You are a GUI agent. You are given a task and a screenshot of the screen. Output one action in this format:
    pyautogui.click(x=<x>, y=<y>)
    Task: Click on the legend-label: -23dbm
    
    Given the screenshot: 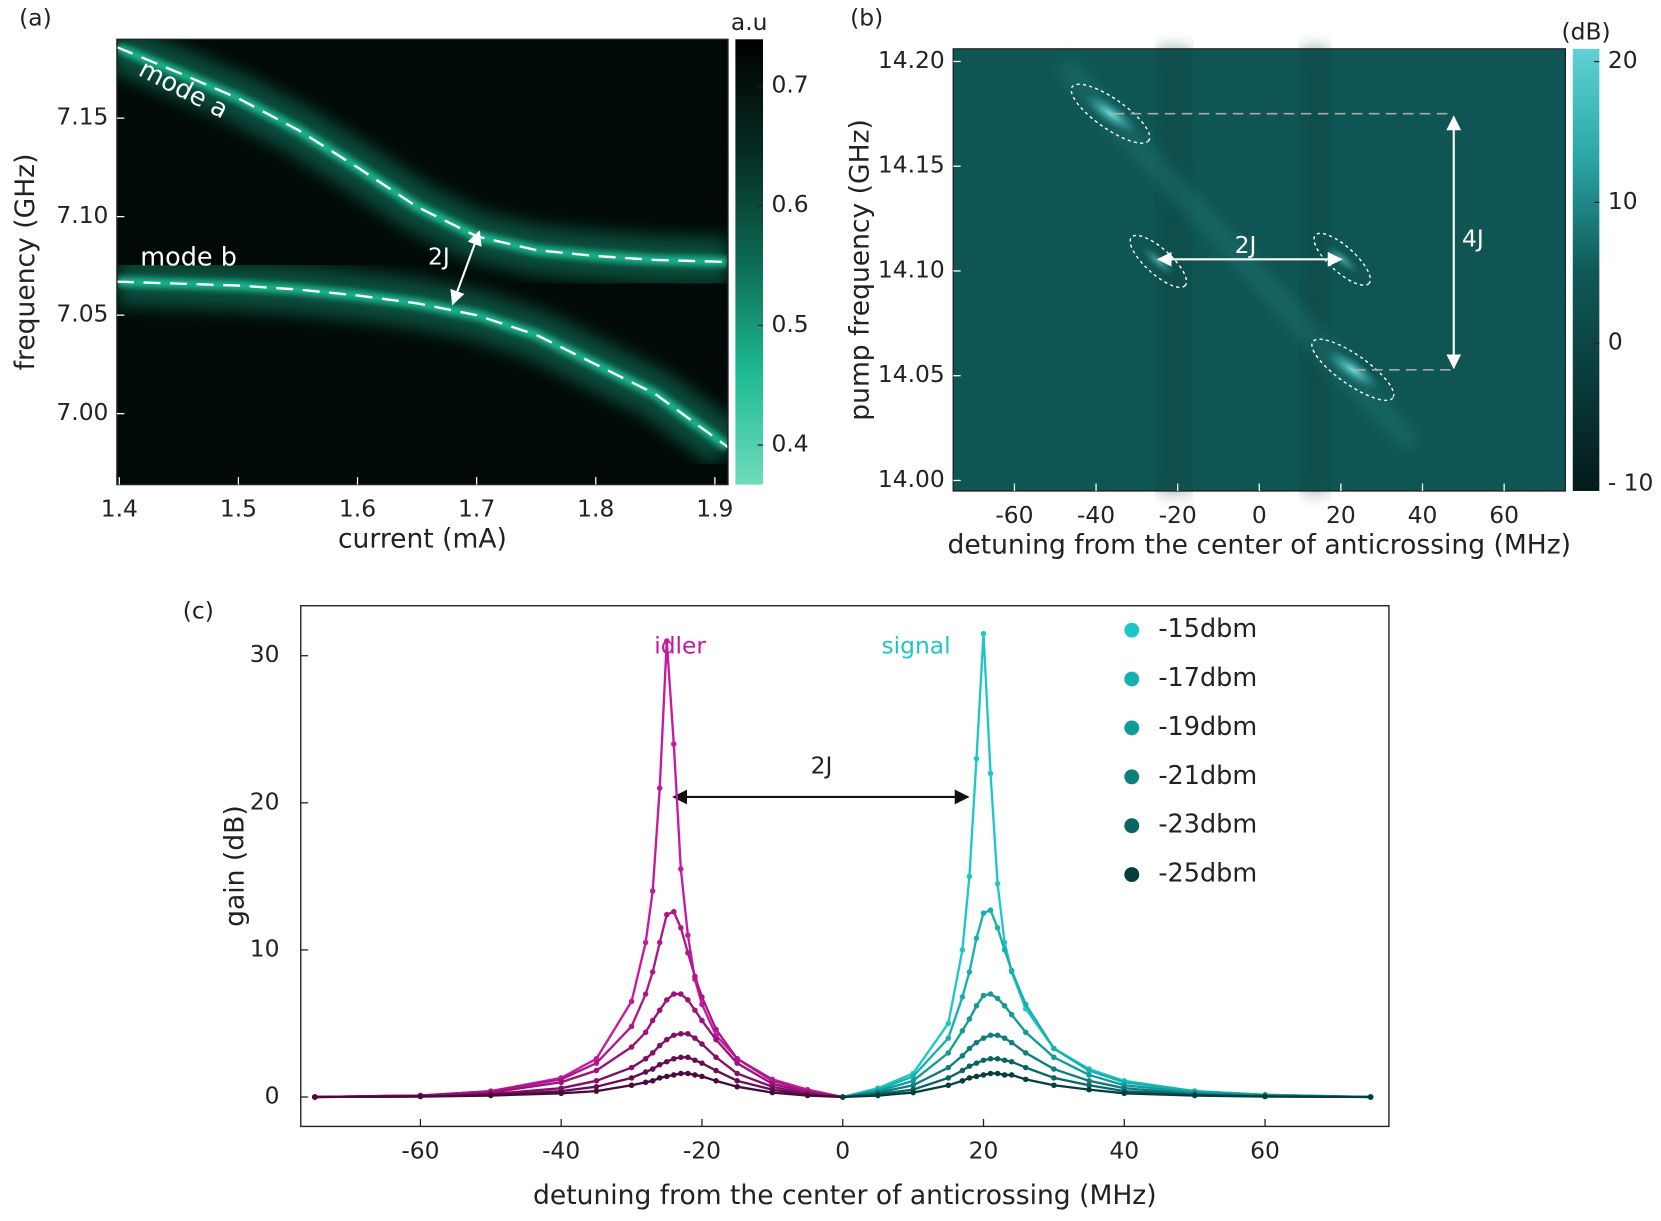 What is the action you would take?
    pyautogui.click(x=1207, y=825)
    